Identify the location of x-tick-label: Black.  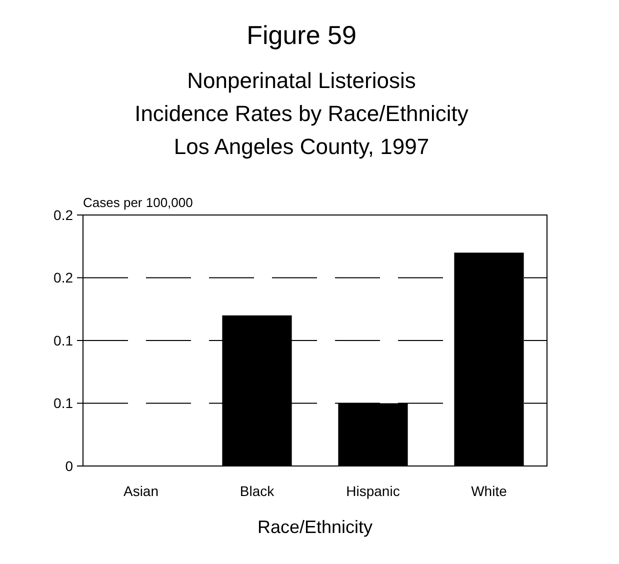
(258, 491).